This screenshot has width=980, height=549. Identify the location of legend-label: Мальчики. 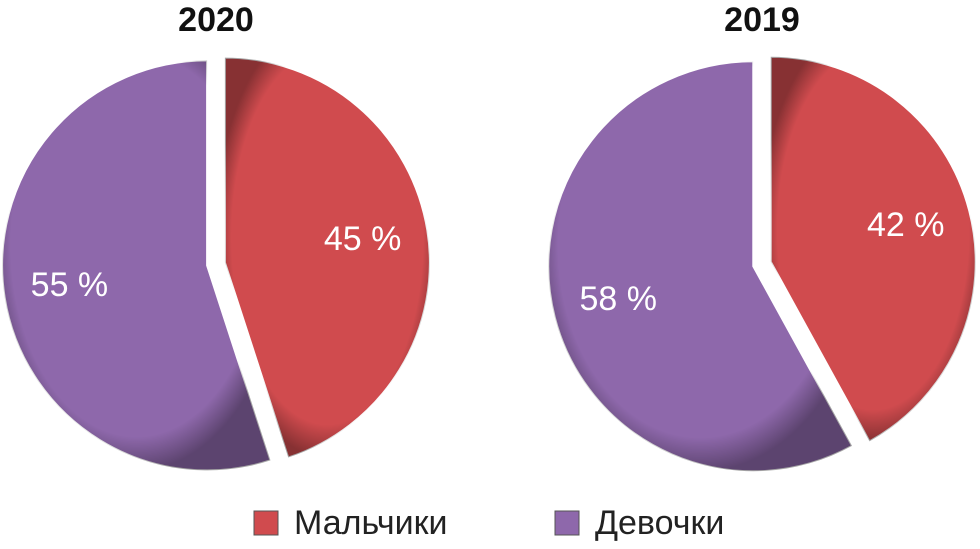
(370, 523).